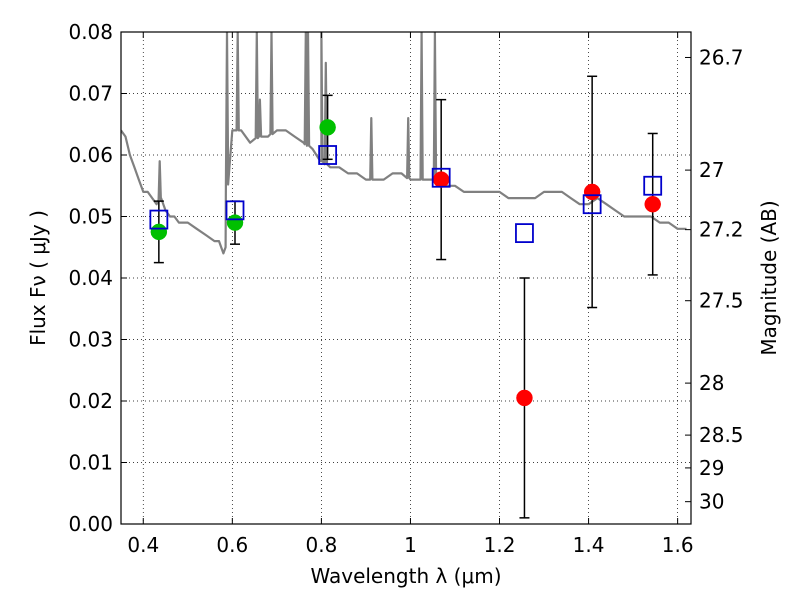 The image size is (800, 600). Describe the element at coordinates (90, 155) in the screenshot. I see `y-tick-label: 0.06` at that location.